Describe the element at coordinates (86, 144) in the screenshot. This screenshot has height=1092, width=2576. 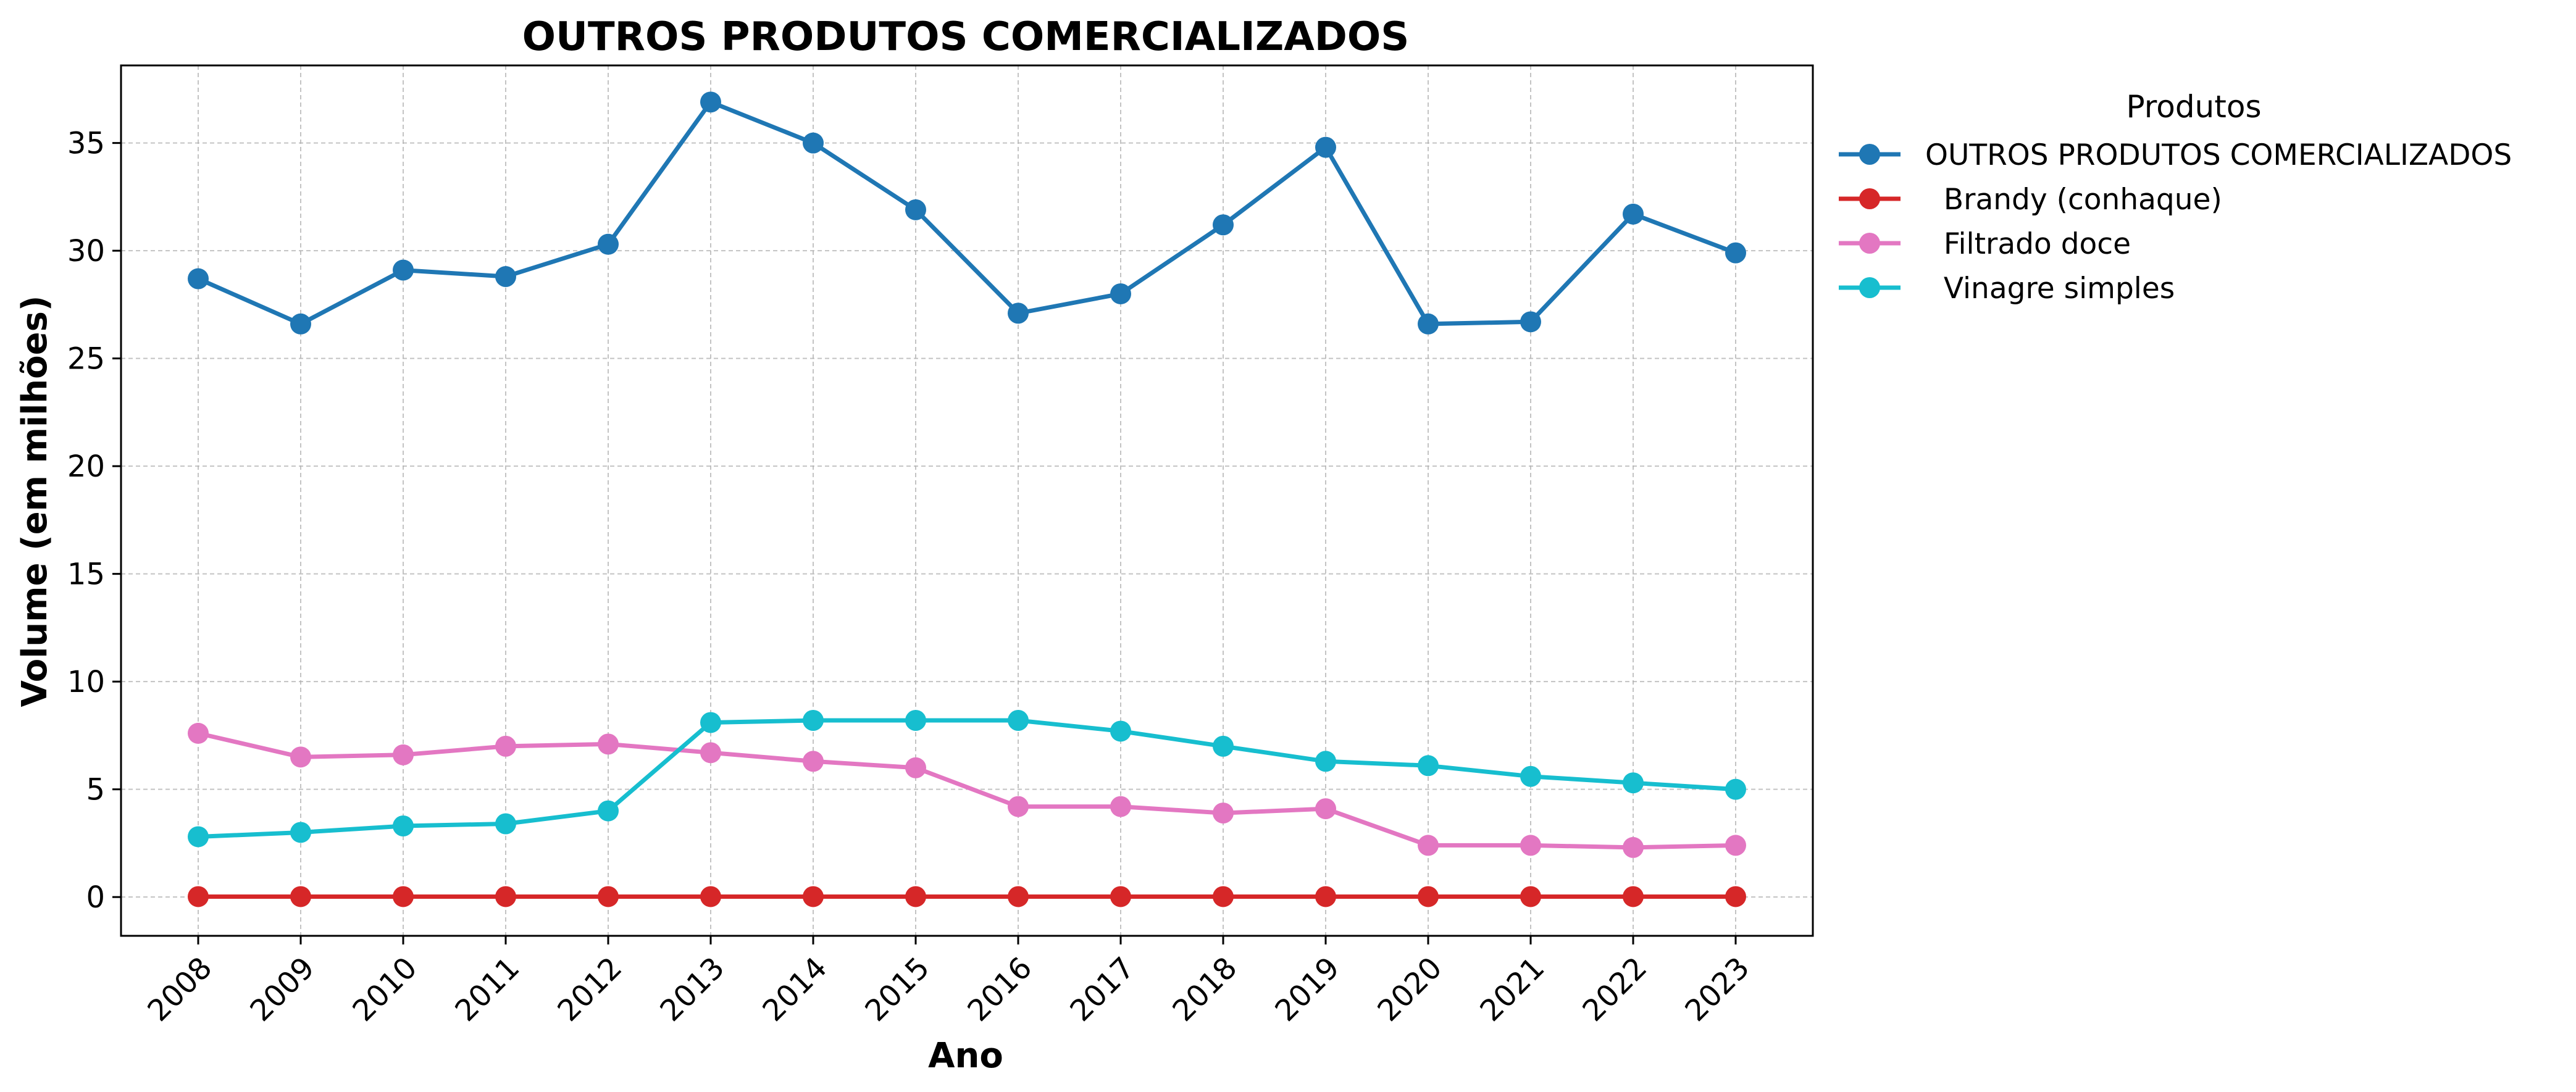
I see `y-tick-label: 35` at that location.